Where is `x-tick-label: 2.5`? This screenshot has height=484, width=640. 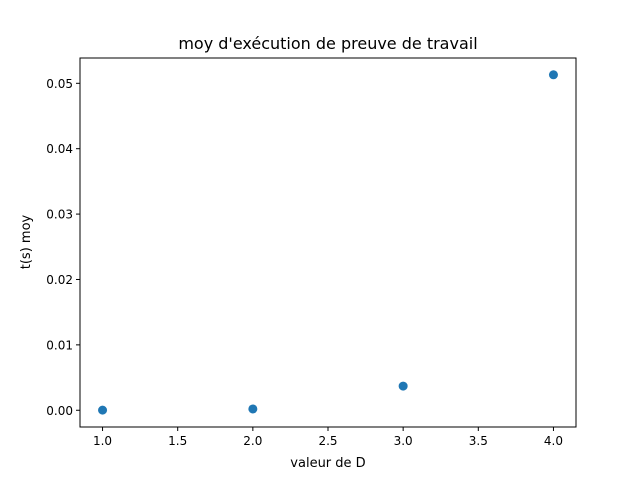
x-tick-label: 2.5 is located at coordinates (327, 441).